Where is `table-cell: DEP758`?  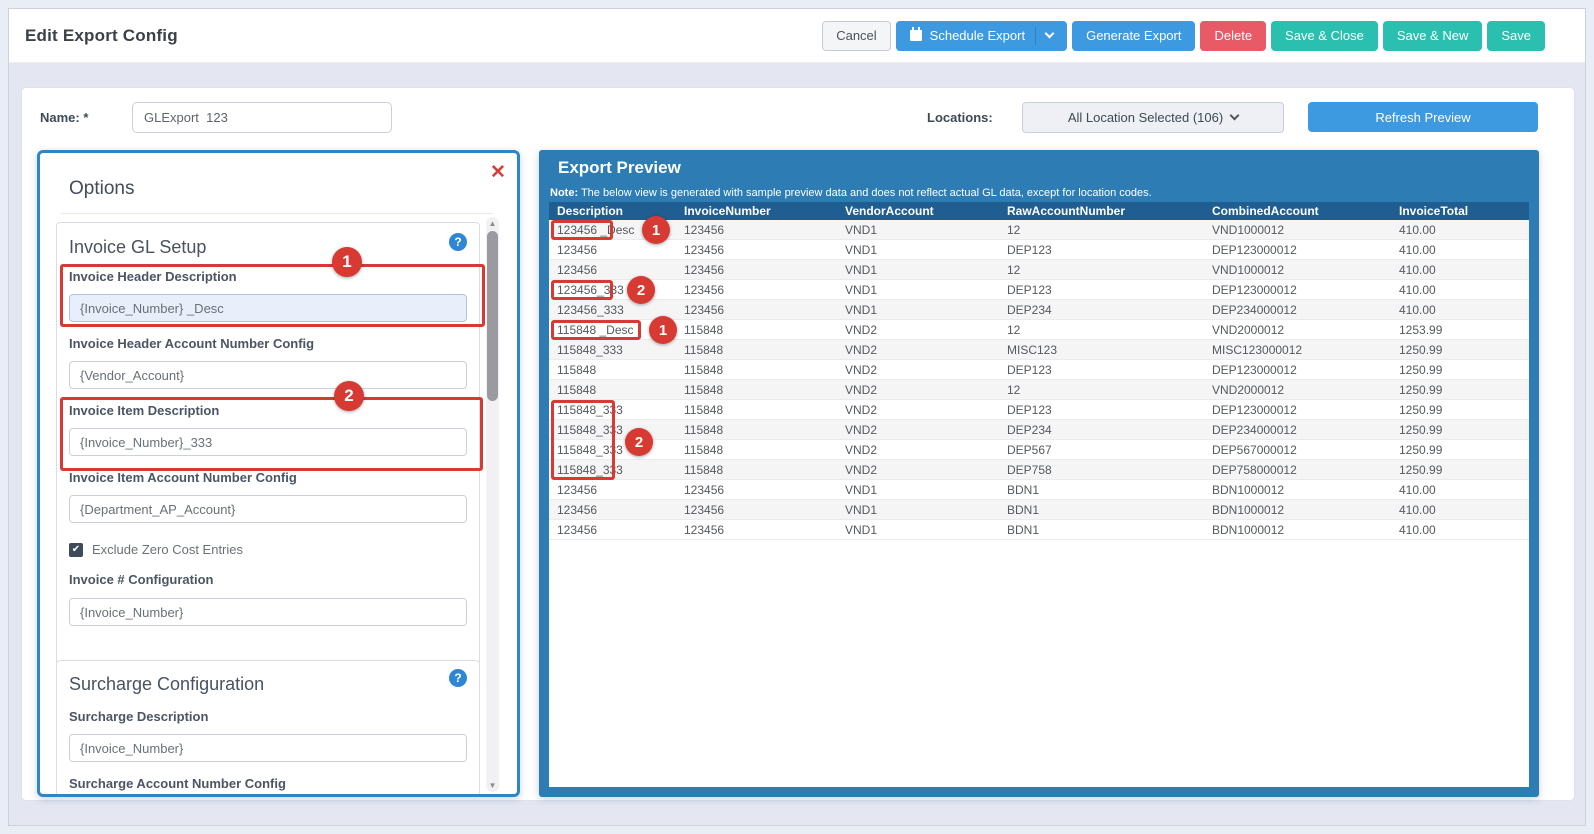
table-cell: DEP758 is located at coordinates (1029, 470).